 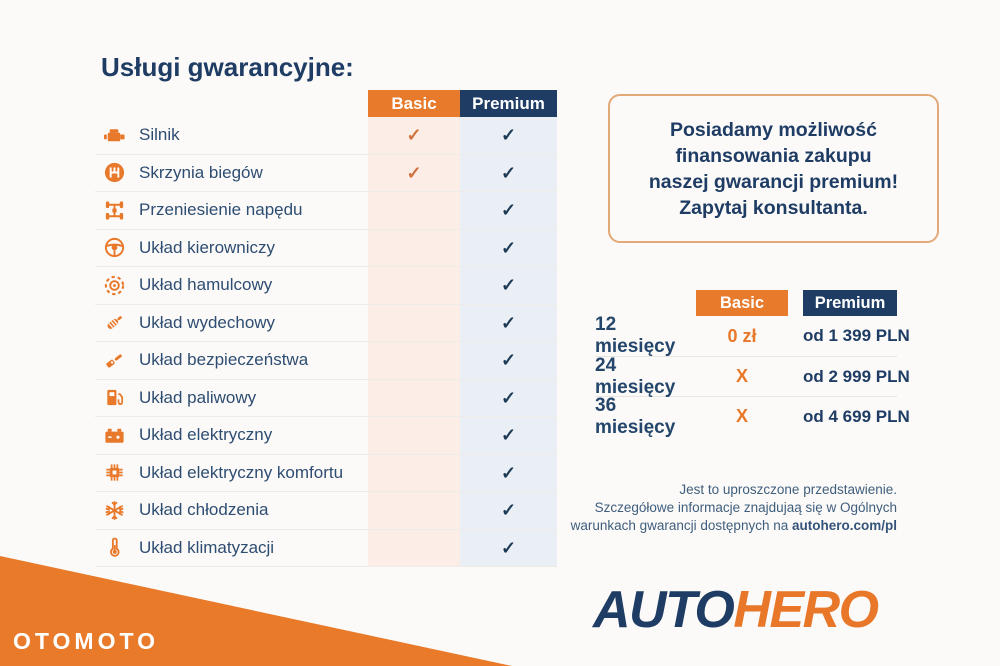 What do you see at coordinates (326, 361) in the screenshot?
I see `table-row: Układ bezpieczeństwa ✓` at bounding box center [326, 361].